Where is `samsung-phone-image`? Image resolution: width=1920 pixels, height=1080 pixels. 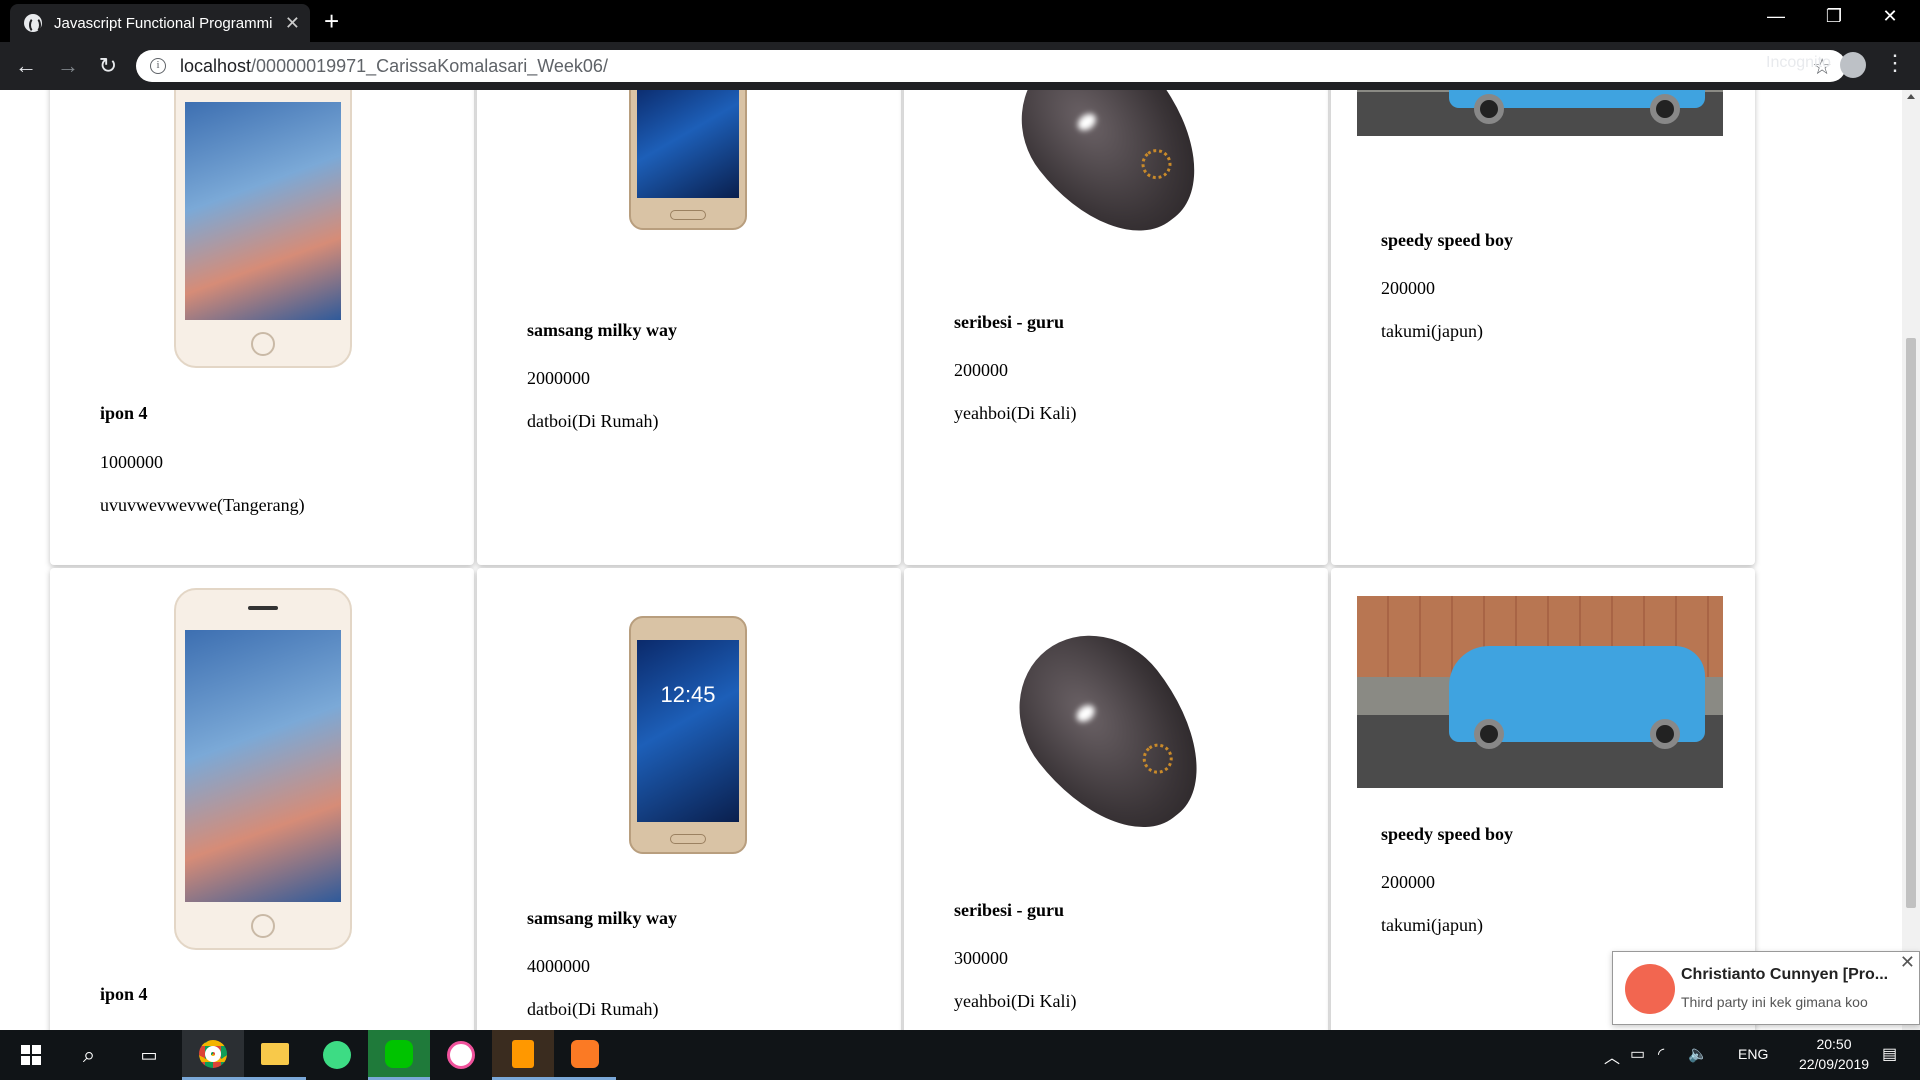 samsung-phone-image is located at coordinates (688, 160).